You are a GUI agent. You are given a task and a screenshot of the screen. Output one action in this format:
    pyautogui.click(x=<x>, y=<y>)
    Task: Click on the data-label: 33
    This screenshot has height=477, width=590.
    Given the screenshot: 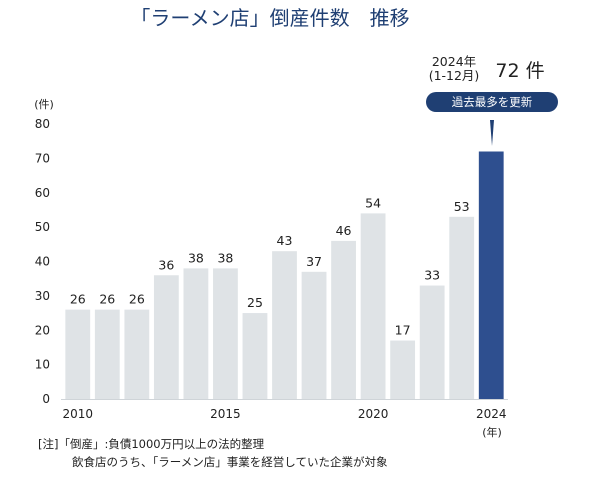 What is the action you would take?
    pyautogui.click(x=432, y=275)
    